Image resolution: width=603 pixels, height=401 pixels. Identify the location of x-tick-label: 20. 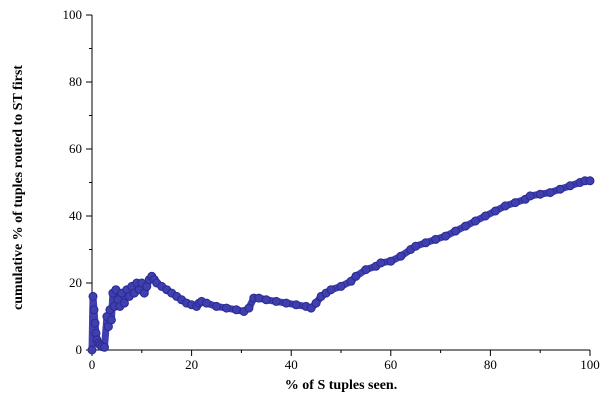
(191, 364).